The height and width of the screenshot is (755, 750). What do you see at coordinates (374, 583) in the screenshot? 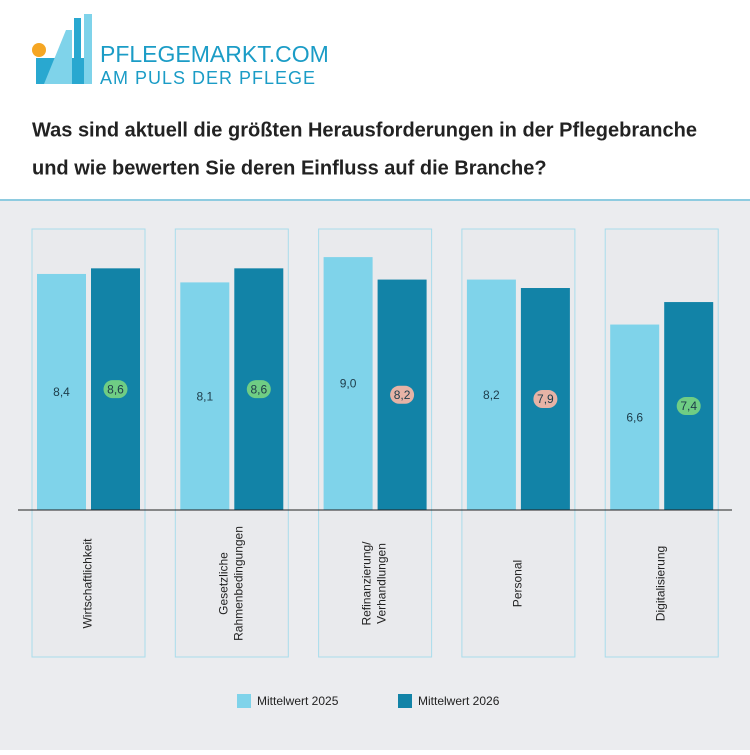
I see `x-tick-label: Refinanzierung/Verhandlungen` at bounding box center [374, 583].